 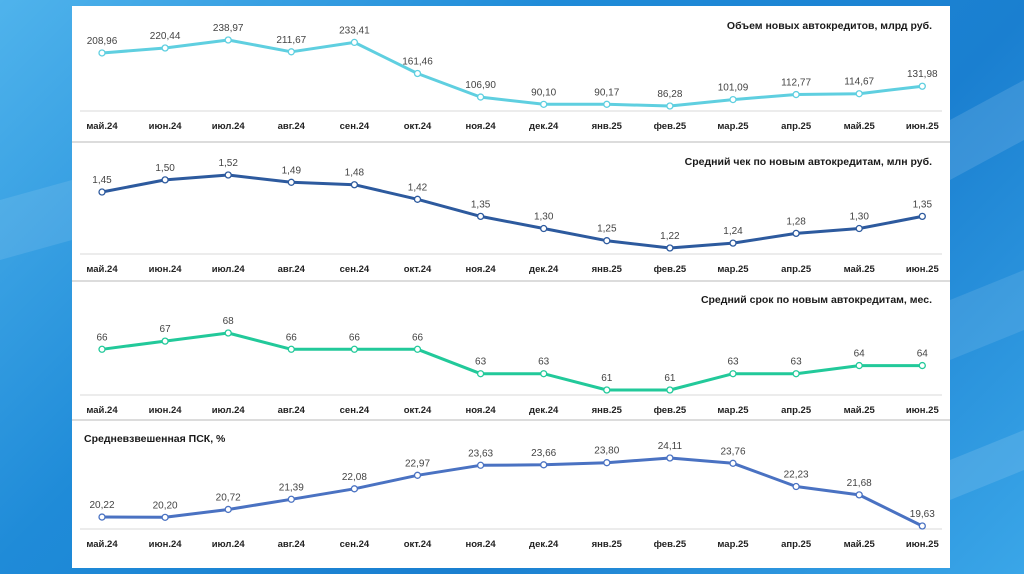 I want to click on data-label: 20,72, so click(x=228, y=497).